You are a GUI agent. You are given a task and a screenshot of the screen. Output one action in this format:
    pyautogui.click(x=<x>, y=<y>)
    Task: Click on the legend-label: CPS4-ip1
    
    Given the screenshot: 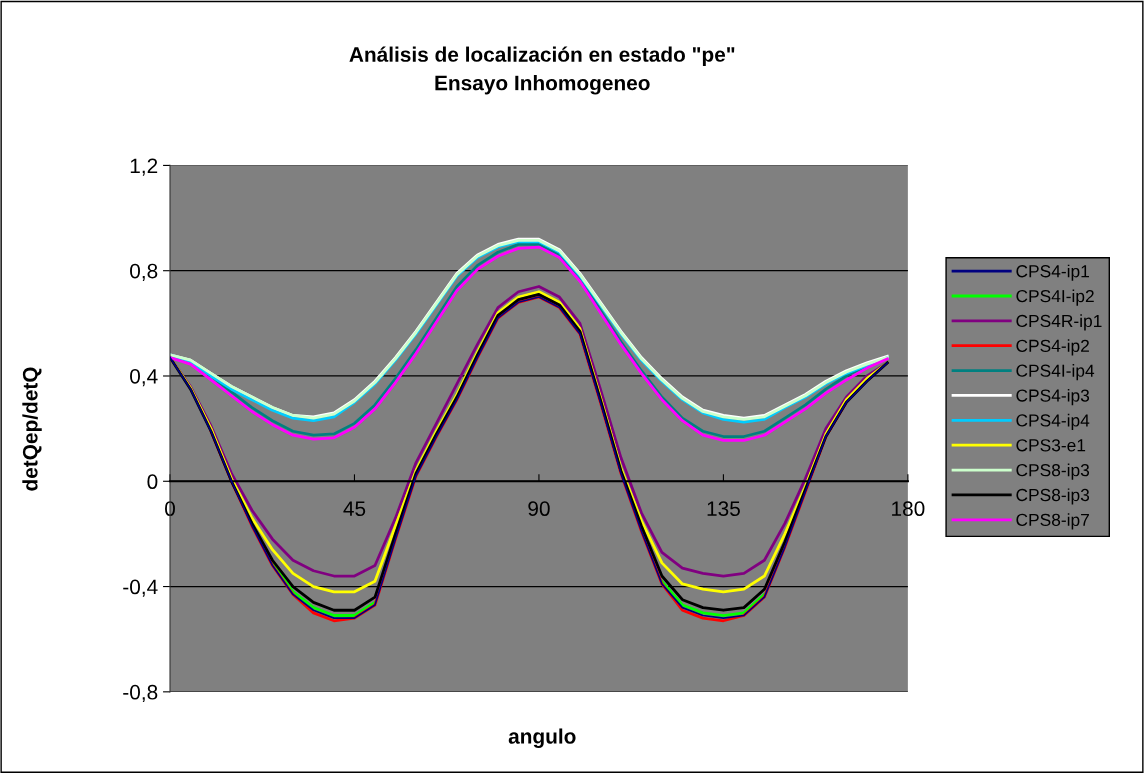 What is the action you would take?
    pyautogui.click(x=1052, y=272)
    